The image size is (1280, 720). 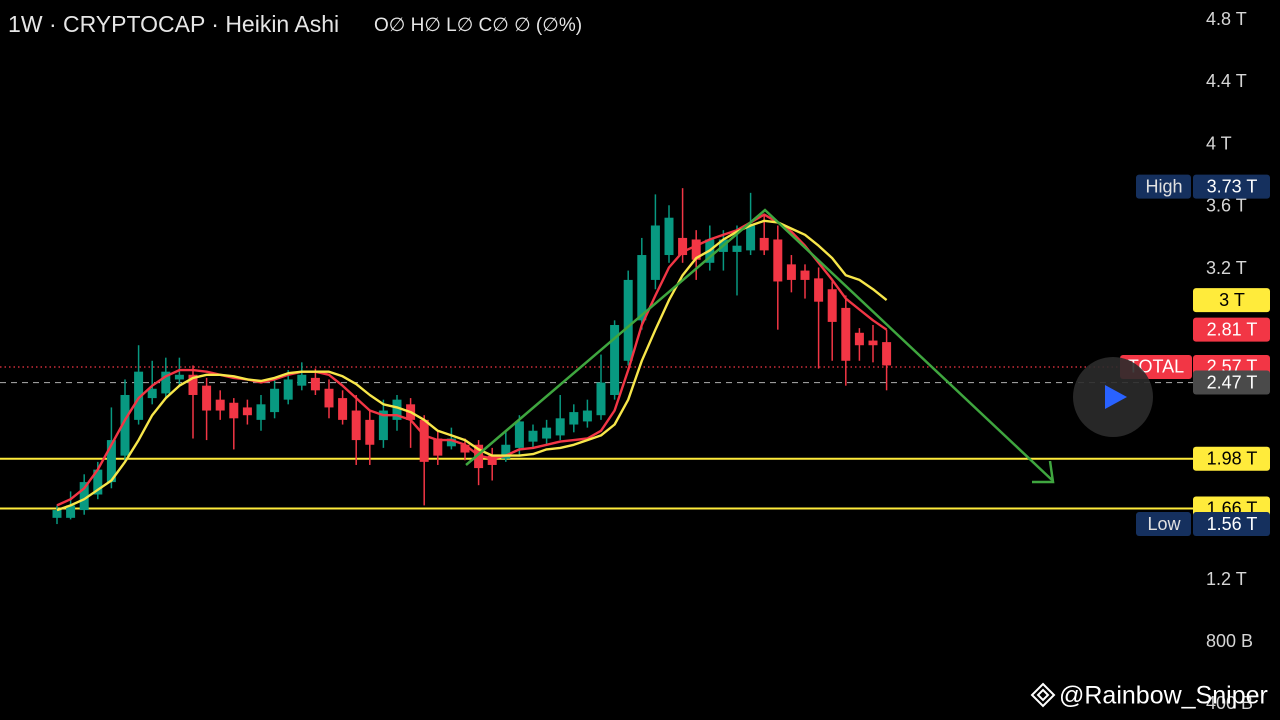 What do you see at coordinates (1229, 703) in the screenshot?
I see `y-tick-label: 400 B` at bounding box center [1229, 703].